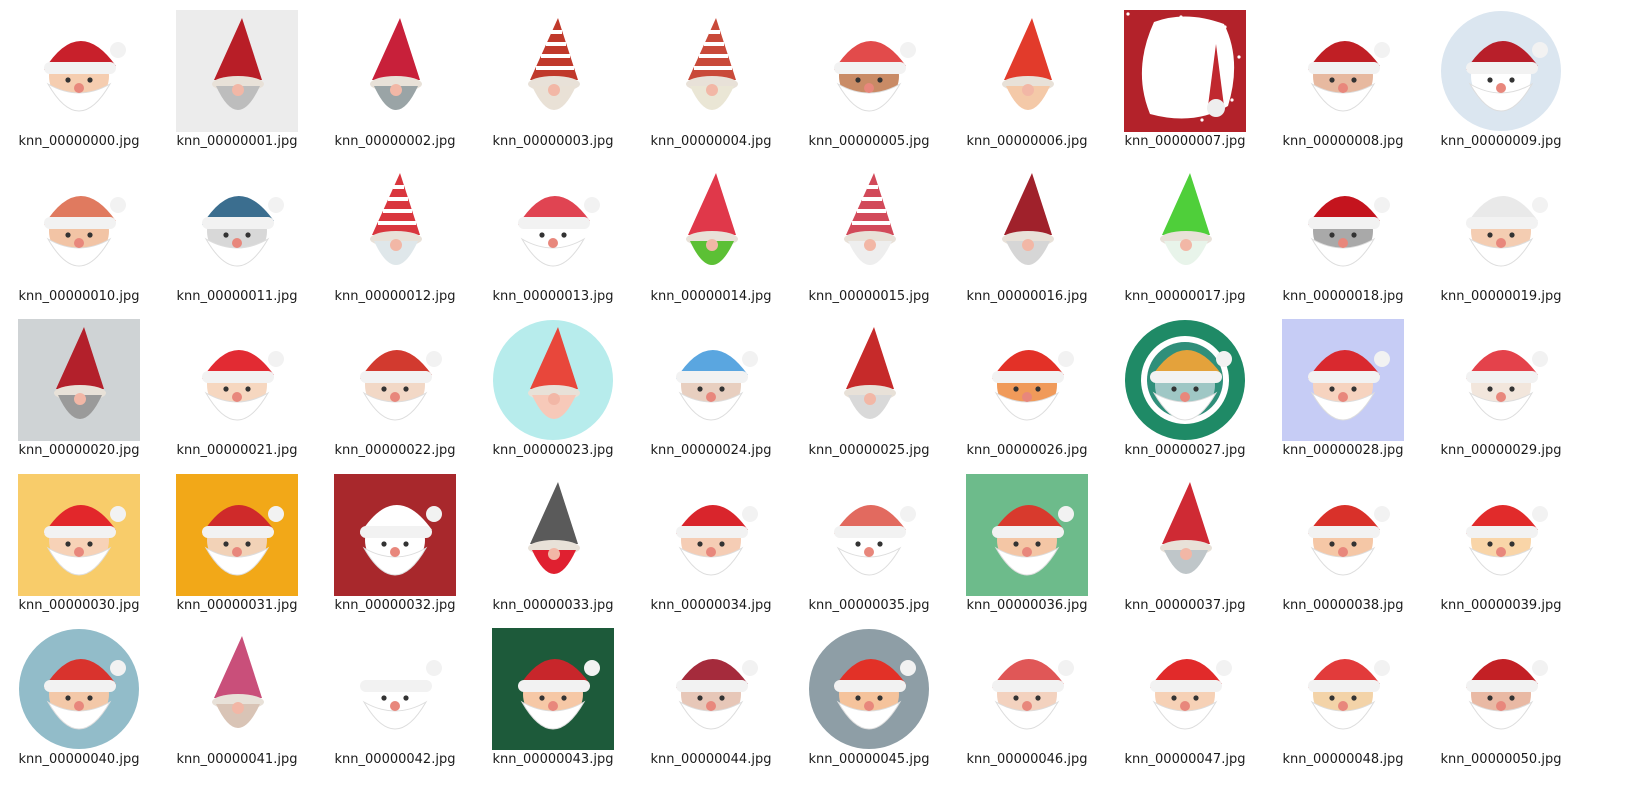  I want to click on file-tile: knn_00000019.jpg, so click(1501, 232).